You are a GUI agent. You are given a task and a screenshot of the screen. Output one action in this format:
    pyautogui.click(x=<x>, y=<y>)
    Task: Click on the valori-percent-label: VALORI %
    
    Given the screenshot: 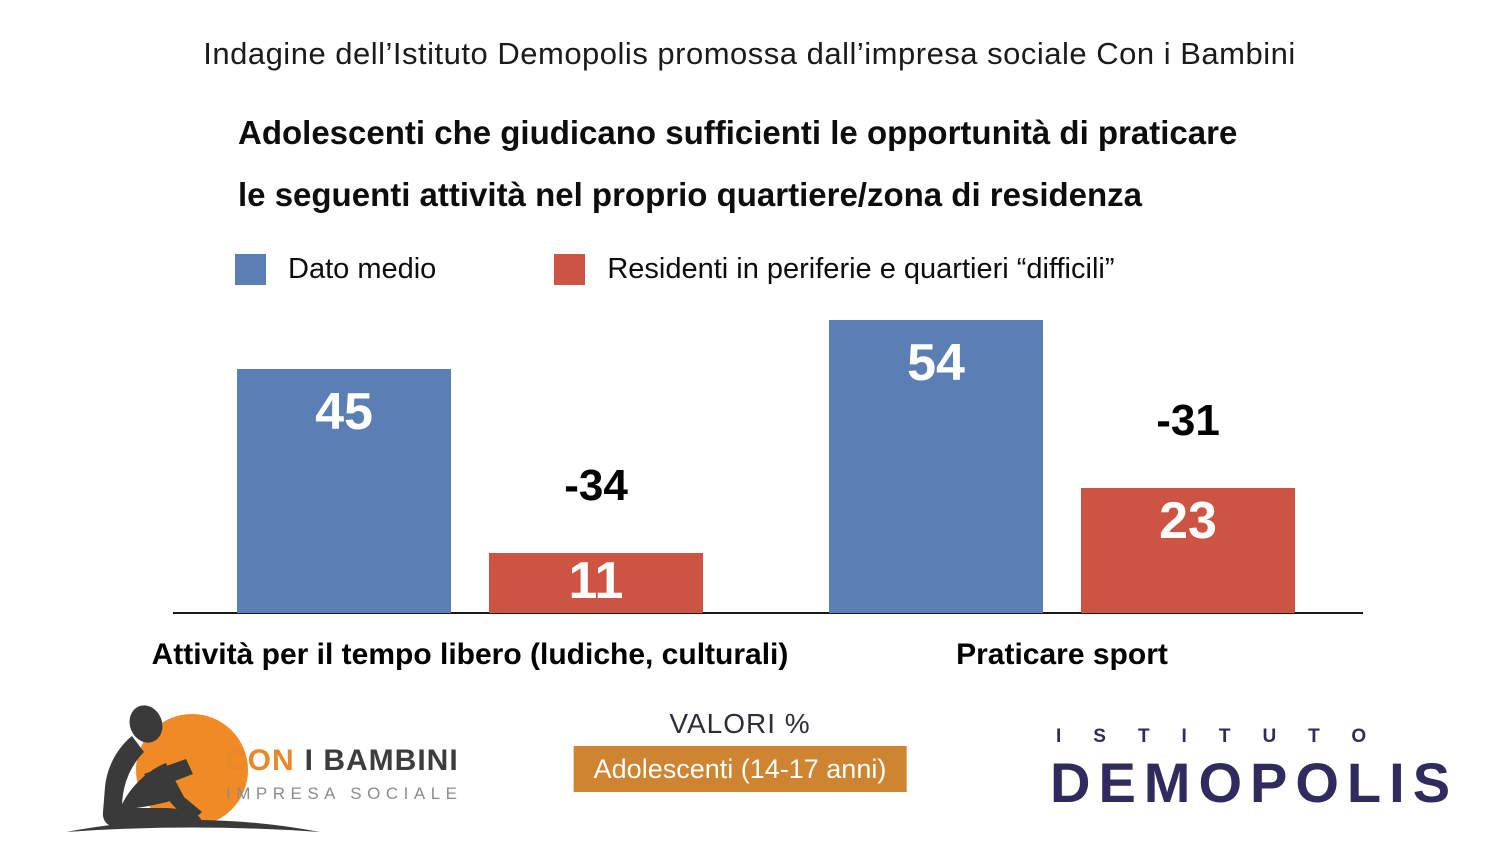 What is the action you would take?
    pyautogui.click(x=740, y=723)
    